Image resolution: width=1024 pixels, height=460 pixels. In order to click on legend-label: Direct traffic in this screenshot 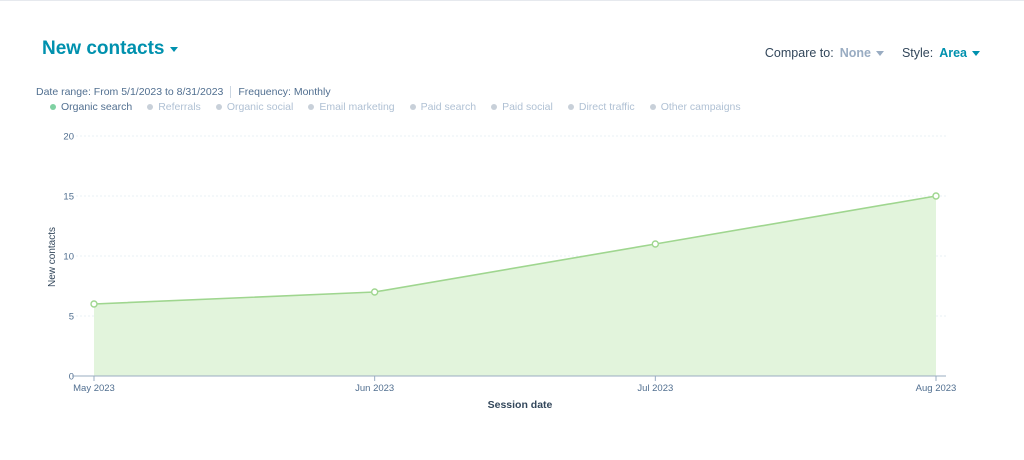, I will do `click(606, 107)`.